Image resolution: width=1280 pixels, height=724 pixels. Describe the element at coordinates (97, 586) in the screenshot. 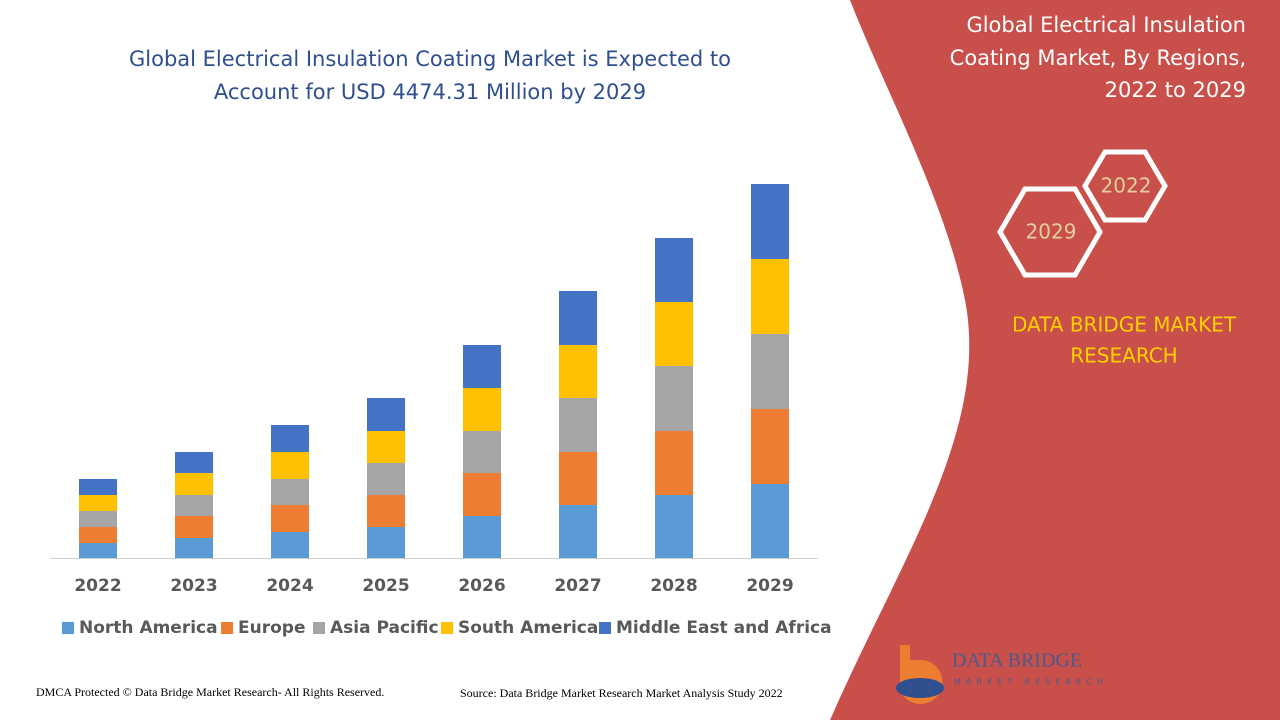

I see `x-tick-label: 2022` at that location.